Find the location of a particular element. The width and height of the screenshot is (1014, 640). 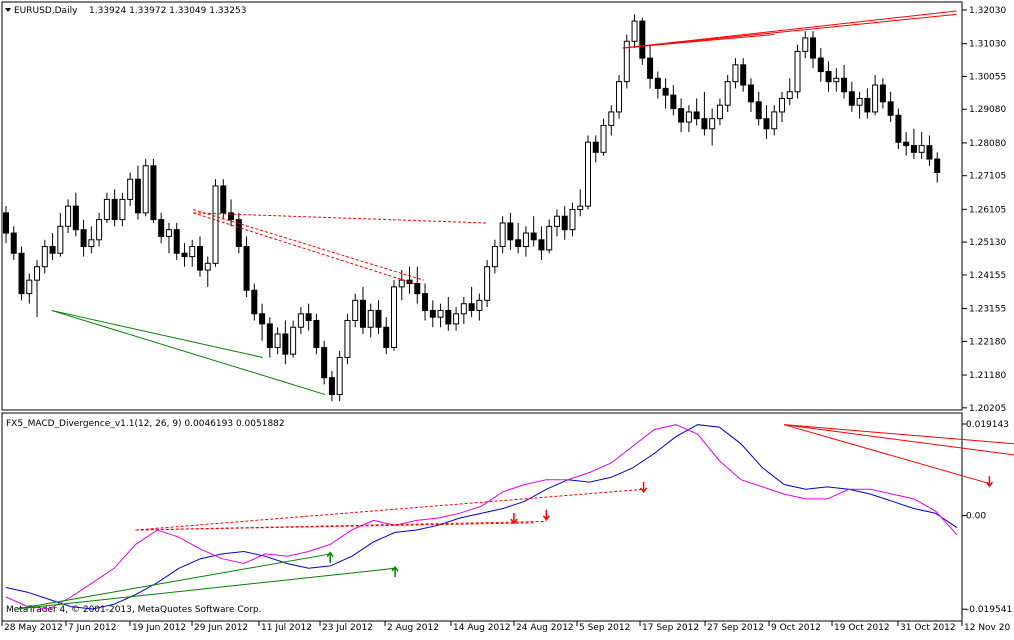

time-tick-label: 27 Sep 2012 is located at coordinates (735, 628).